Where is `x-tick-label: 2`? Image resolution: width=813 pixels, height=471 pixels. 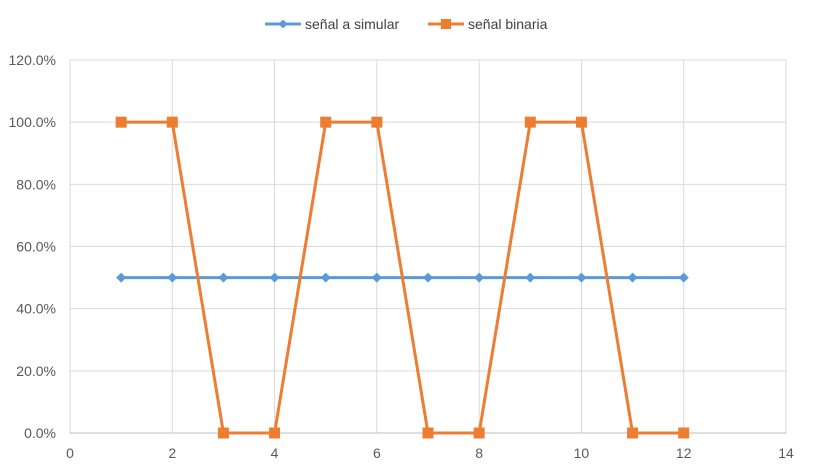
x-tick-label: 2 is located at coordinates (172, 453).